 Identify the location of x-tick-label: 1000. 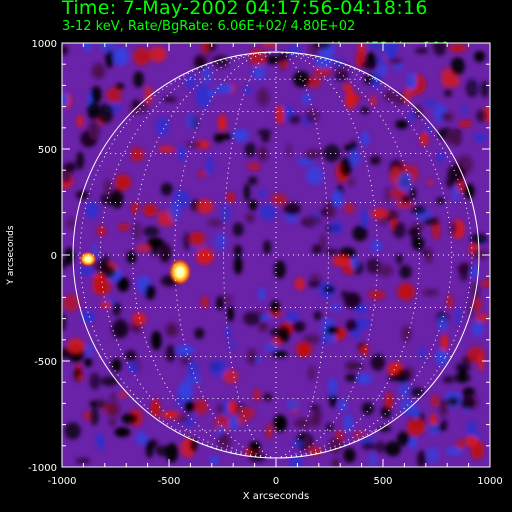
(489, 481).